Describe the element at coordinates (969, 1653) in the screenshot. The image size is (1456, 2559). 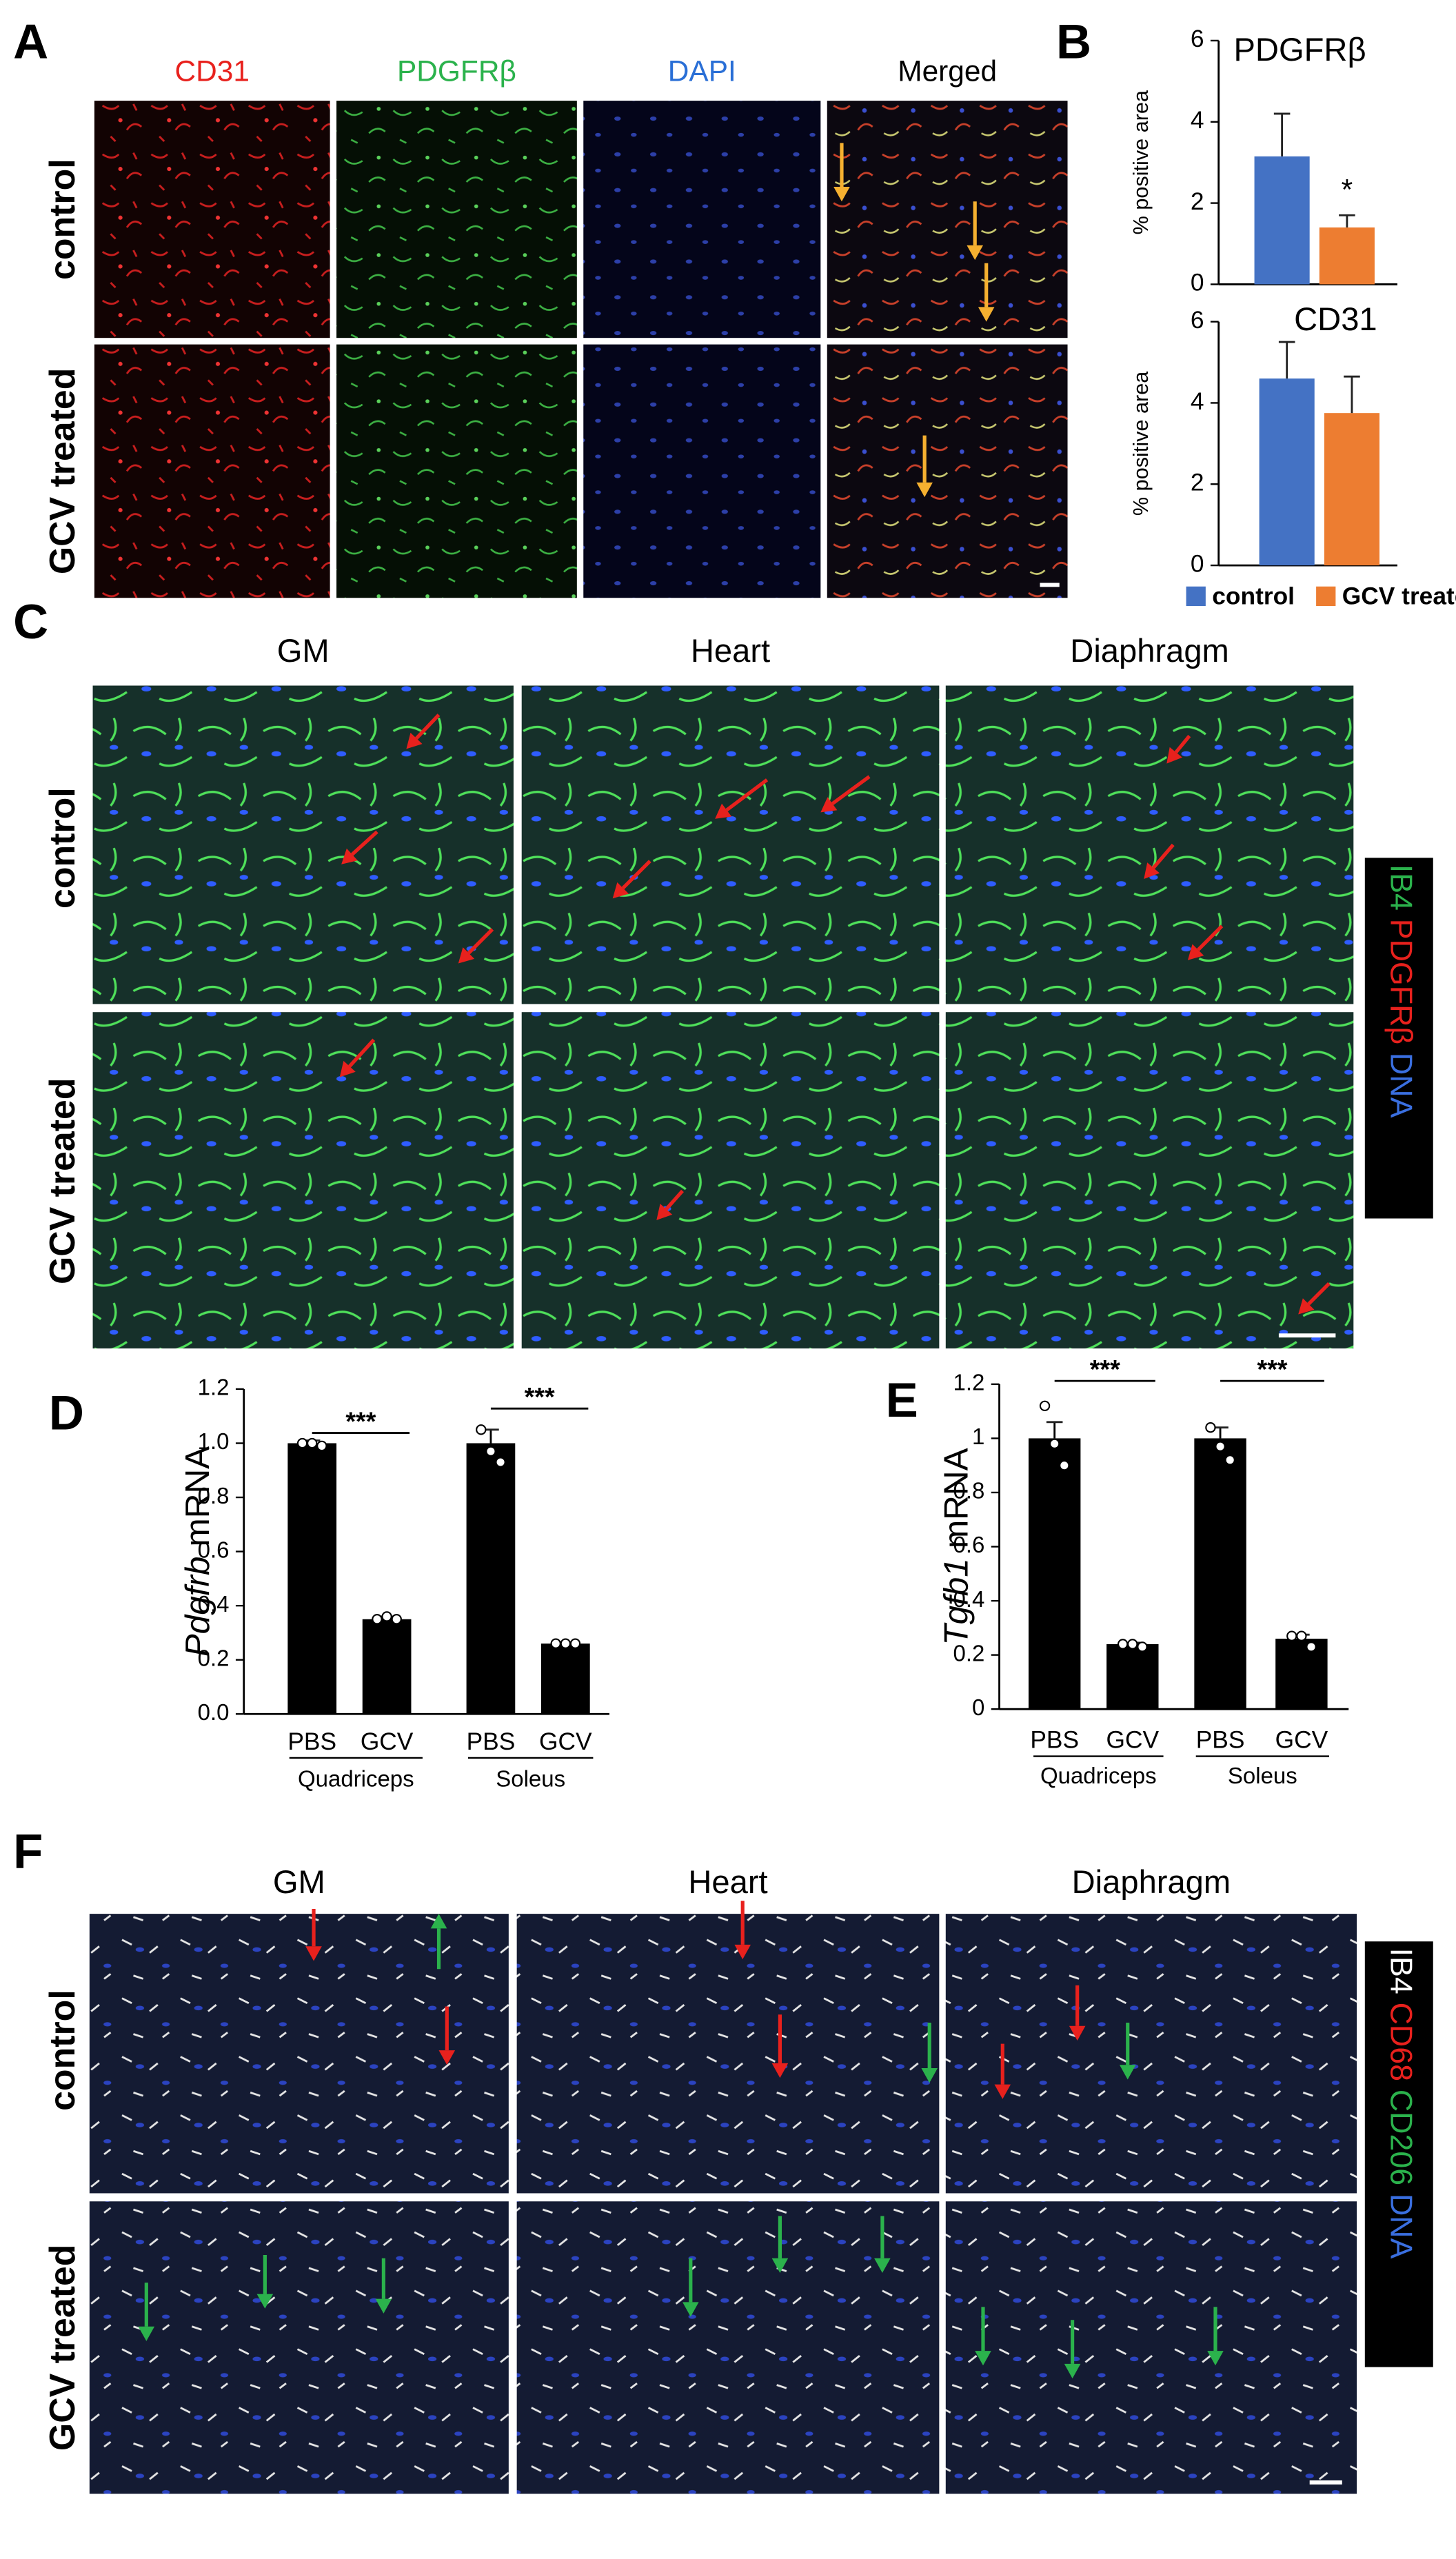
I see `y-tick-label: 0.2` at that location.